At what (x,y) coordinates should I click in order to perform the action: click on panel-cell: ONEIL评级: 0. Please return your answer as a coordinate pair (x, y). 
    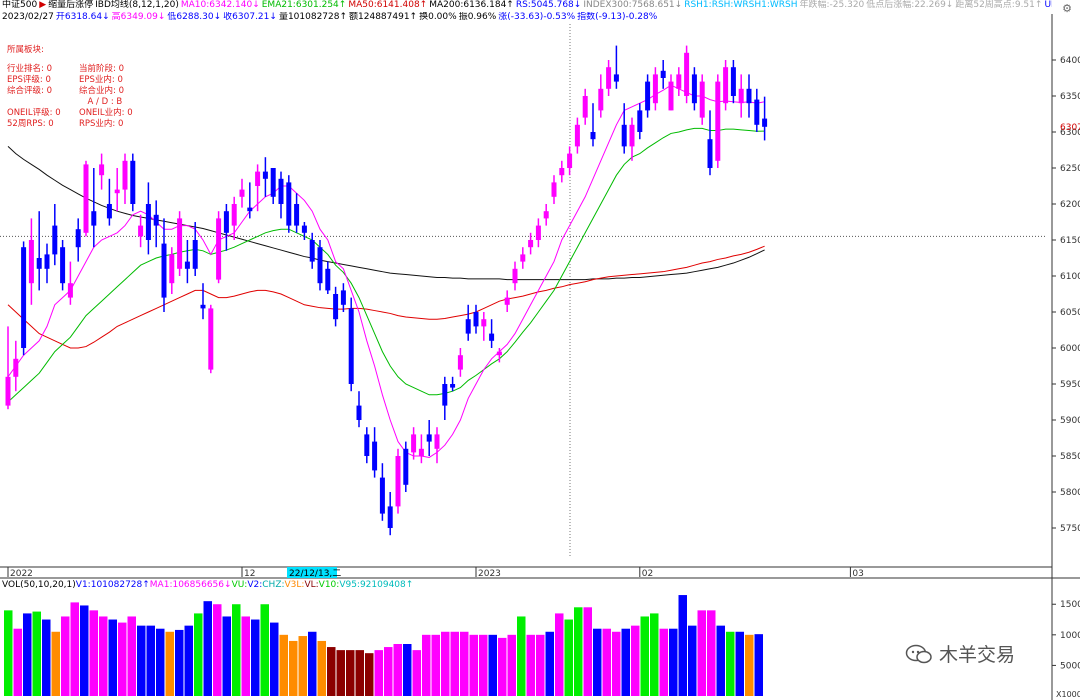
    Looking at the image, I should click on (34, 113).